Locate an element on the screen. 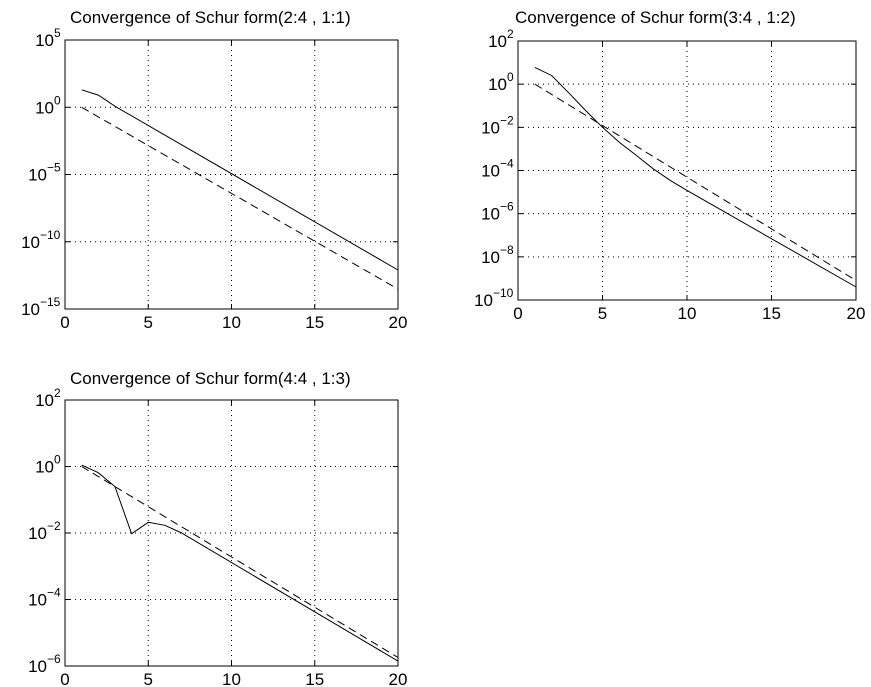  chart-title: Convergence of Schur form(3:4 , 1:2) is located at coordinates (655, 17).